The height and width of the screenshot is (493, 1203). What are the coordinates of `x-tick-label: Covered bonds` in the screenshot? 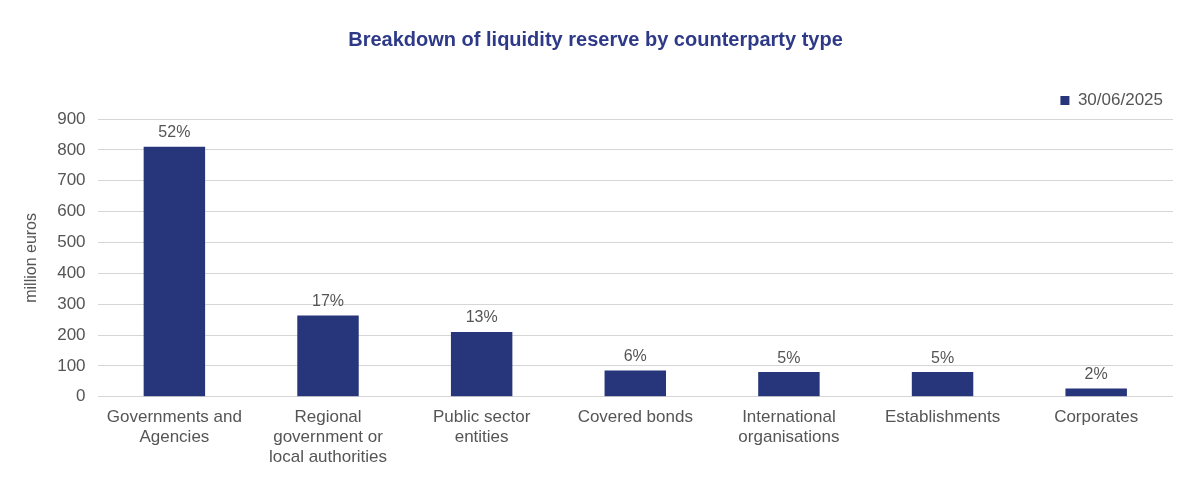 It's located at (635, 416).